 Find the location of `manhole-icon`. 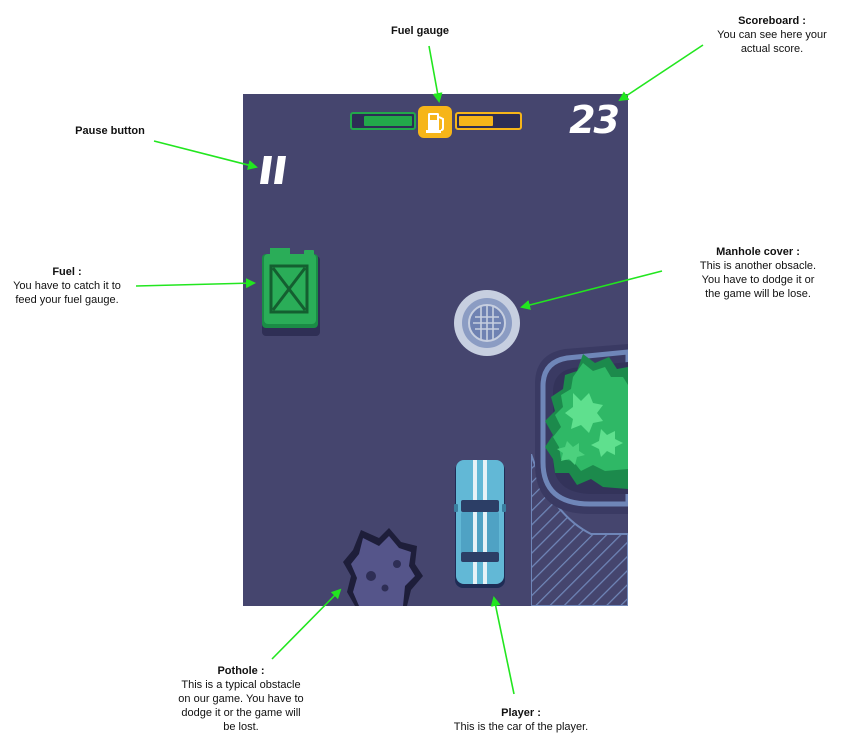

manhole-icon is located at coordinates (487, 323).